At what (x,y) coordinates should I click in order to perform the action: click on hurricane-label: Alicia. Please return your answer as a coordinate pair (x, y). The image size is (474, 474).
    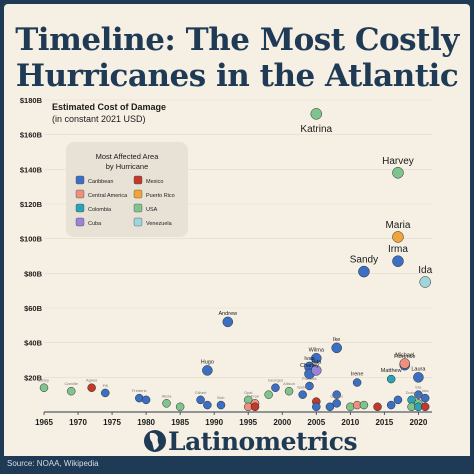
    Looking at the image, I should click on (167, 395).